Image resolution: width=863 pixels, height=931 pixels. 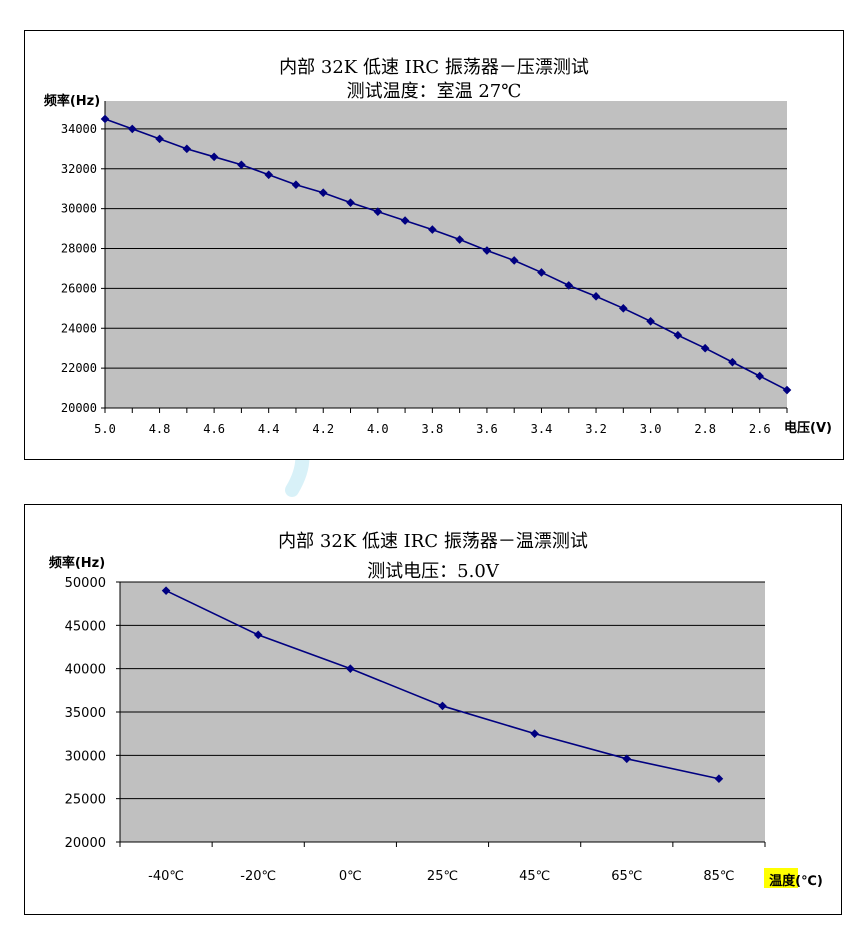 I want to click on chart1-x-tick-label: 3.6, so click(x=487, y=429).